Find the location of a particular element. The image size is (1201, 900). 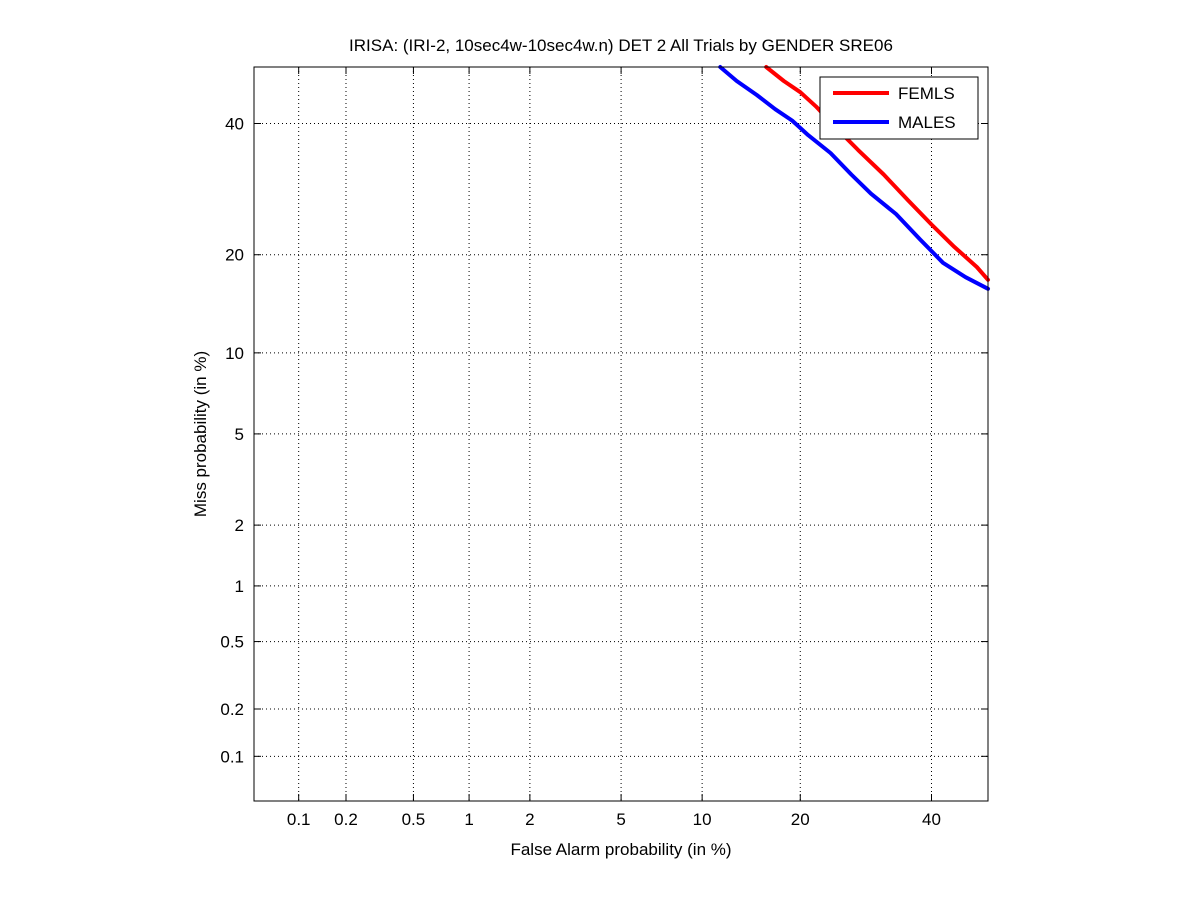

series-line-males is located at coordinates (854, 178).